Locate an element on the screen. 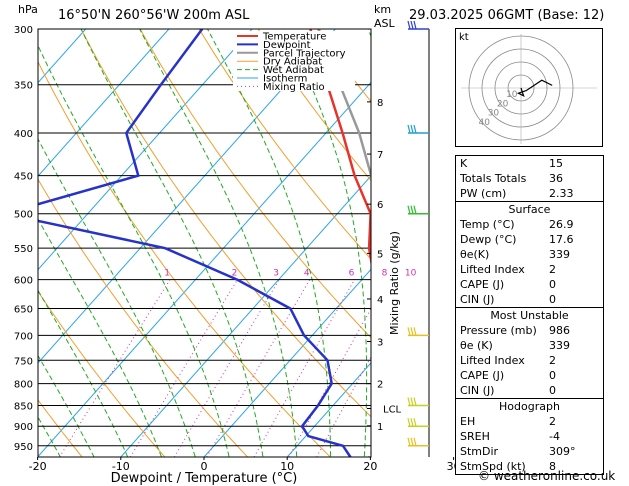  mu-cin: CIN (J) 0 is located at coordinates (508, 390).